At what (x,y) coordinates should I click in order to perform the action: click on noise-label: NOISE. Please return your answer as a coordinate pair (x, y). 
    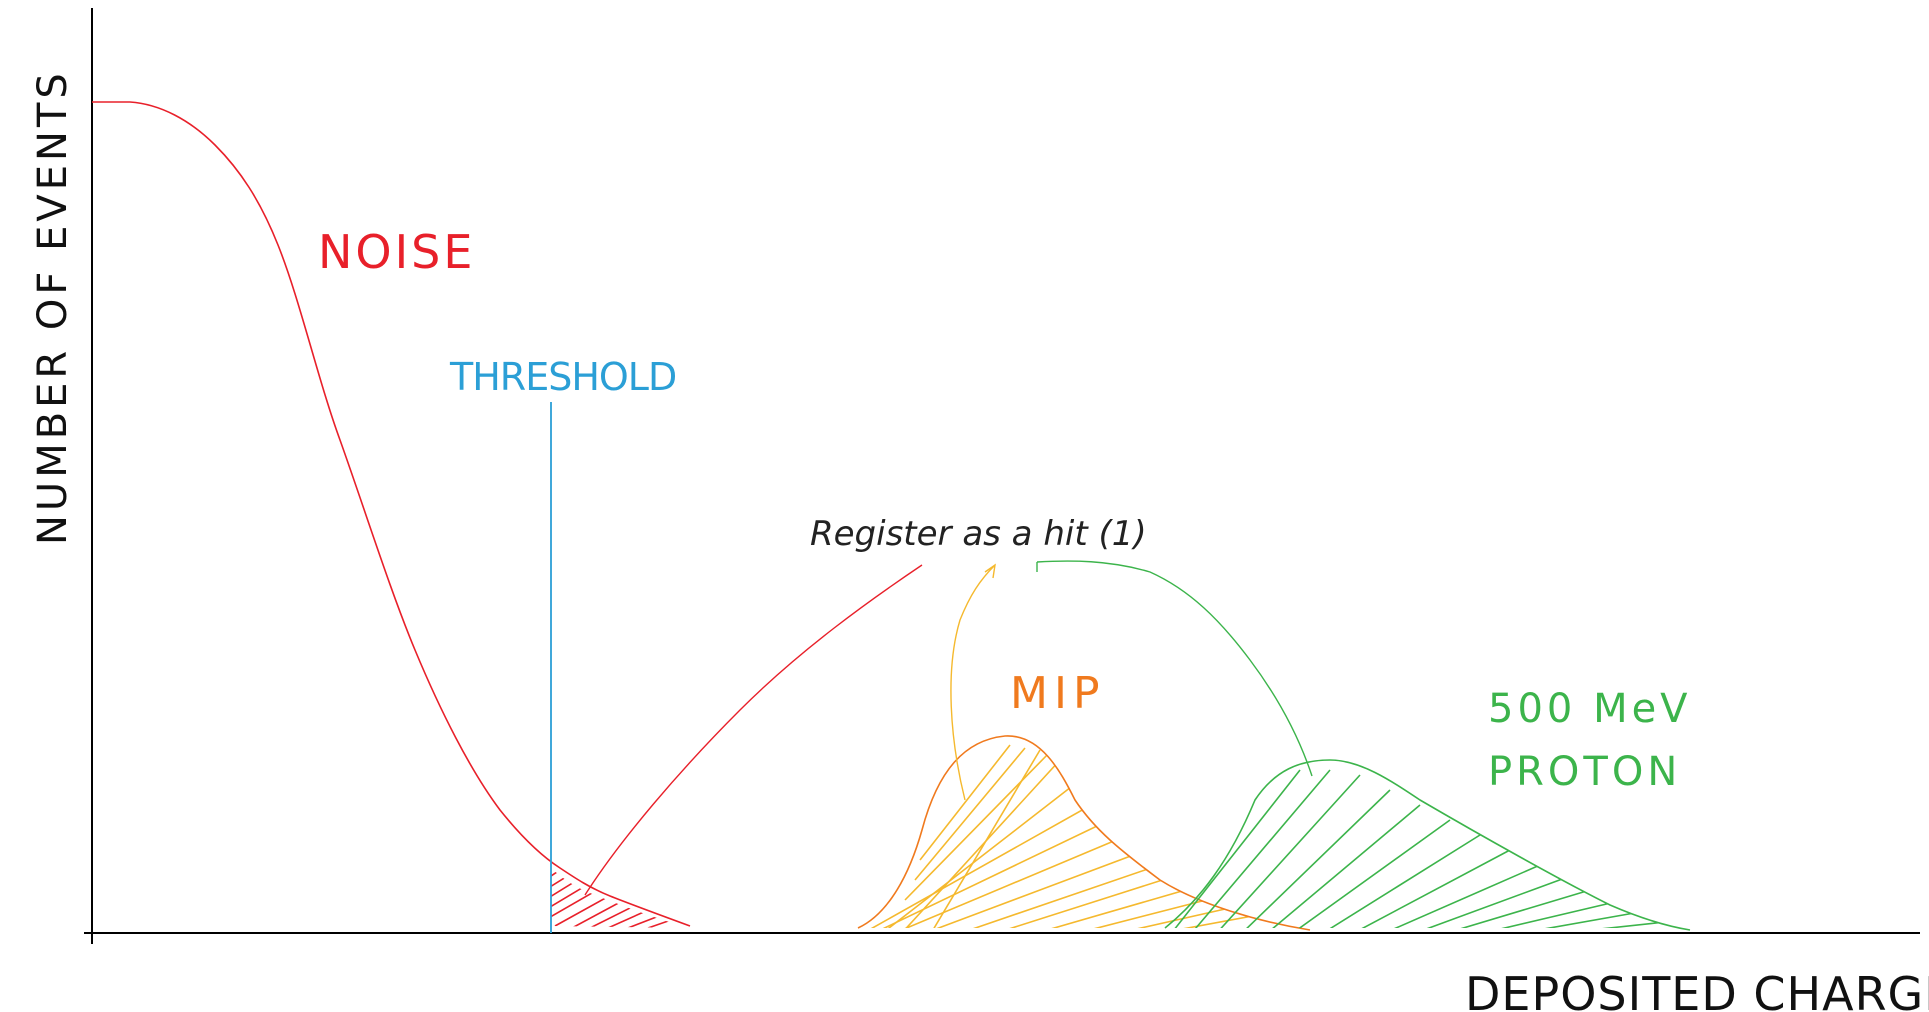
    Looking at the image, I should click on (396, 252).